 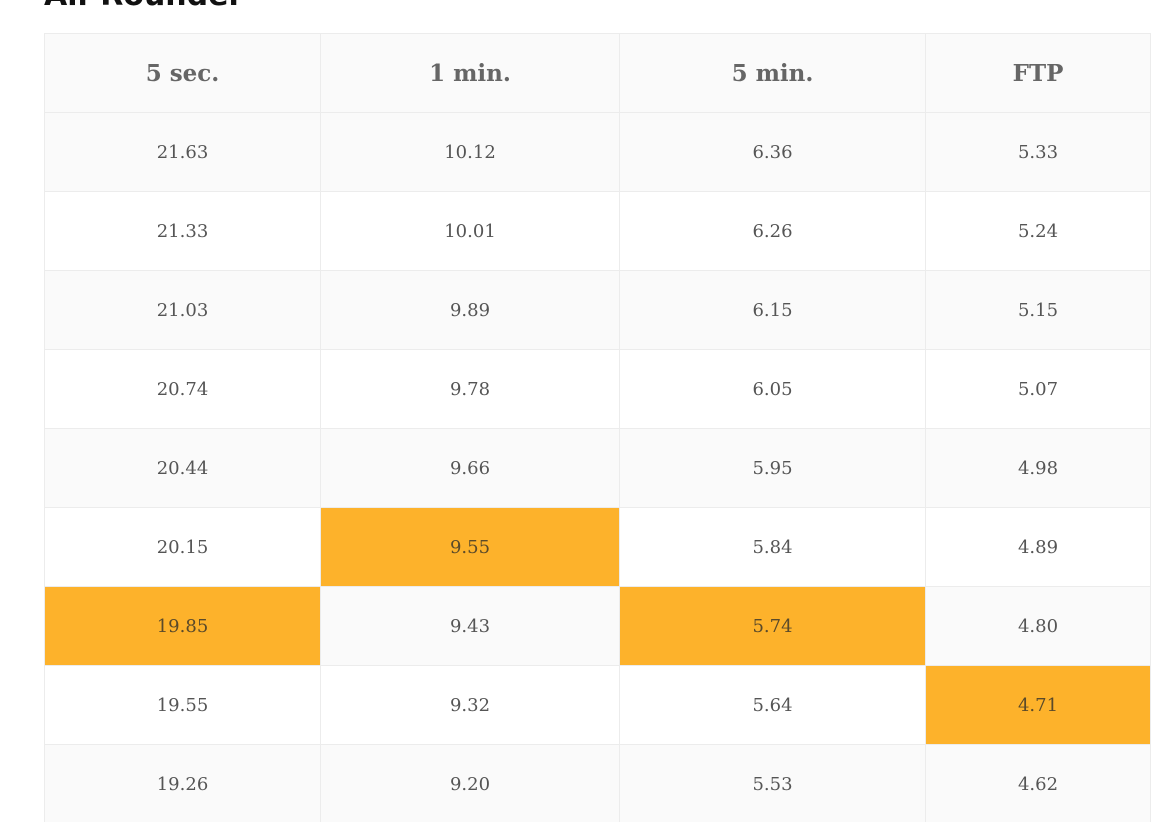 I want to click on table-cell: 5.33, so click(x=1038, y=152).